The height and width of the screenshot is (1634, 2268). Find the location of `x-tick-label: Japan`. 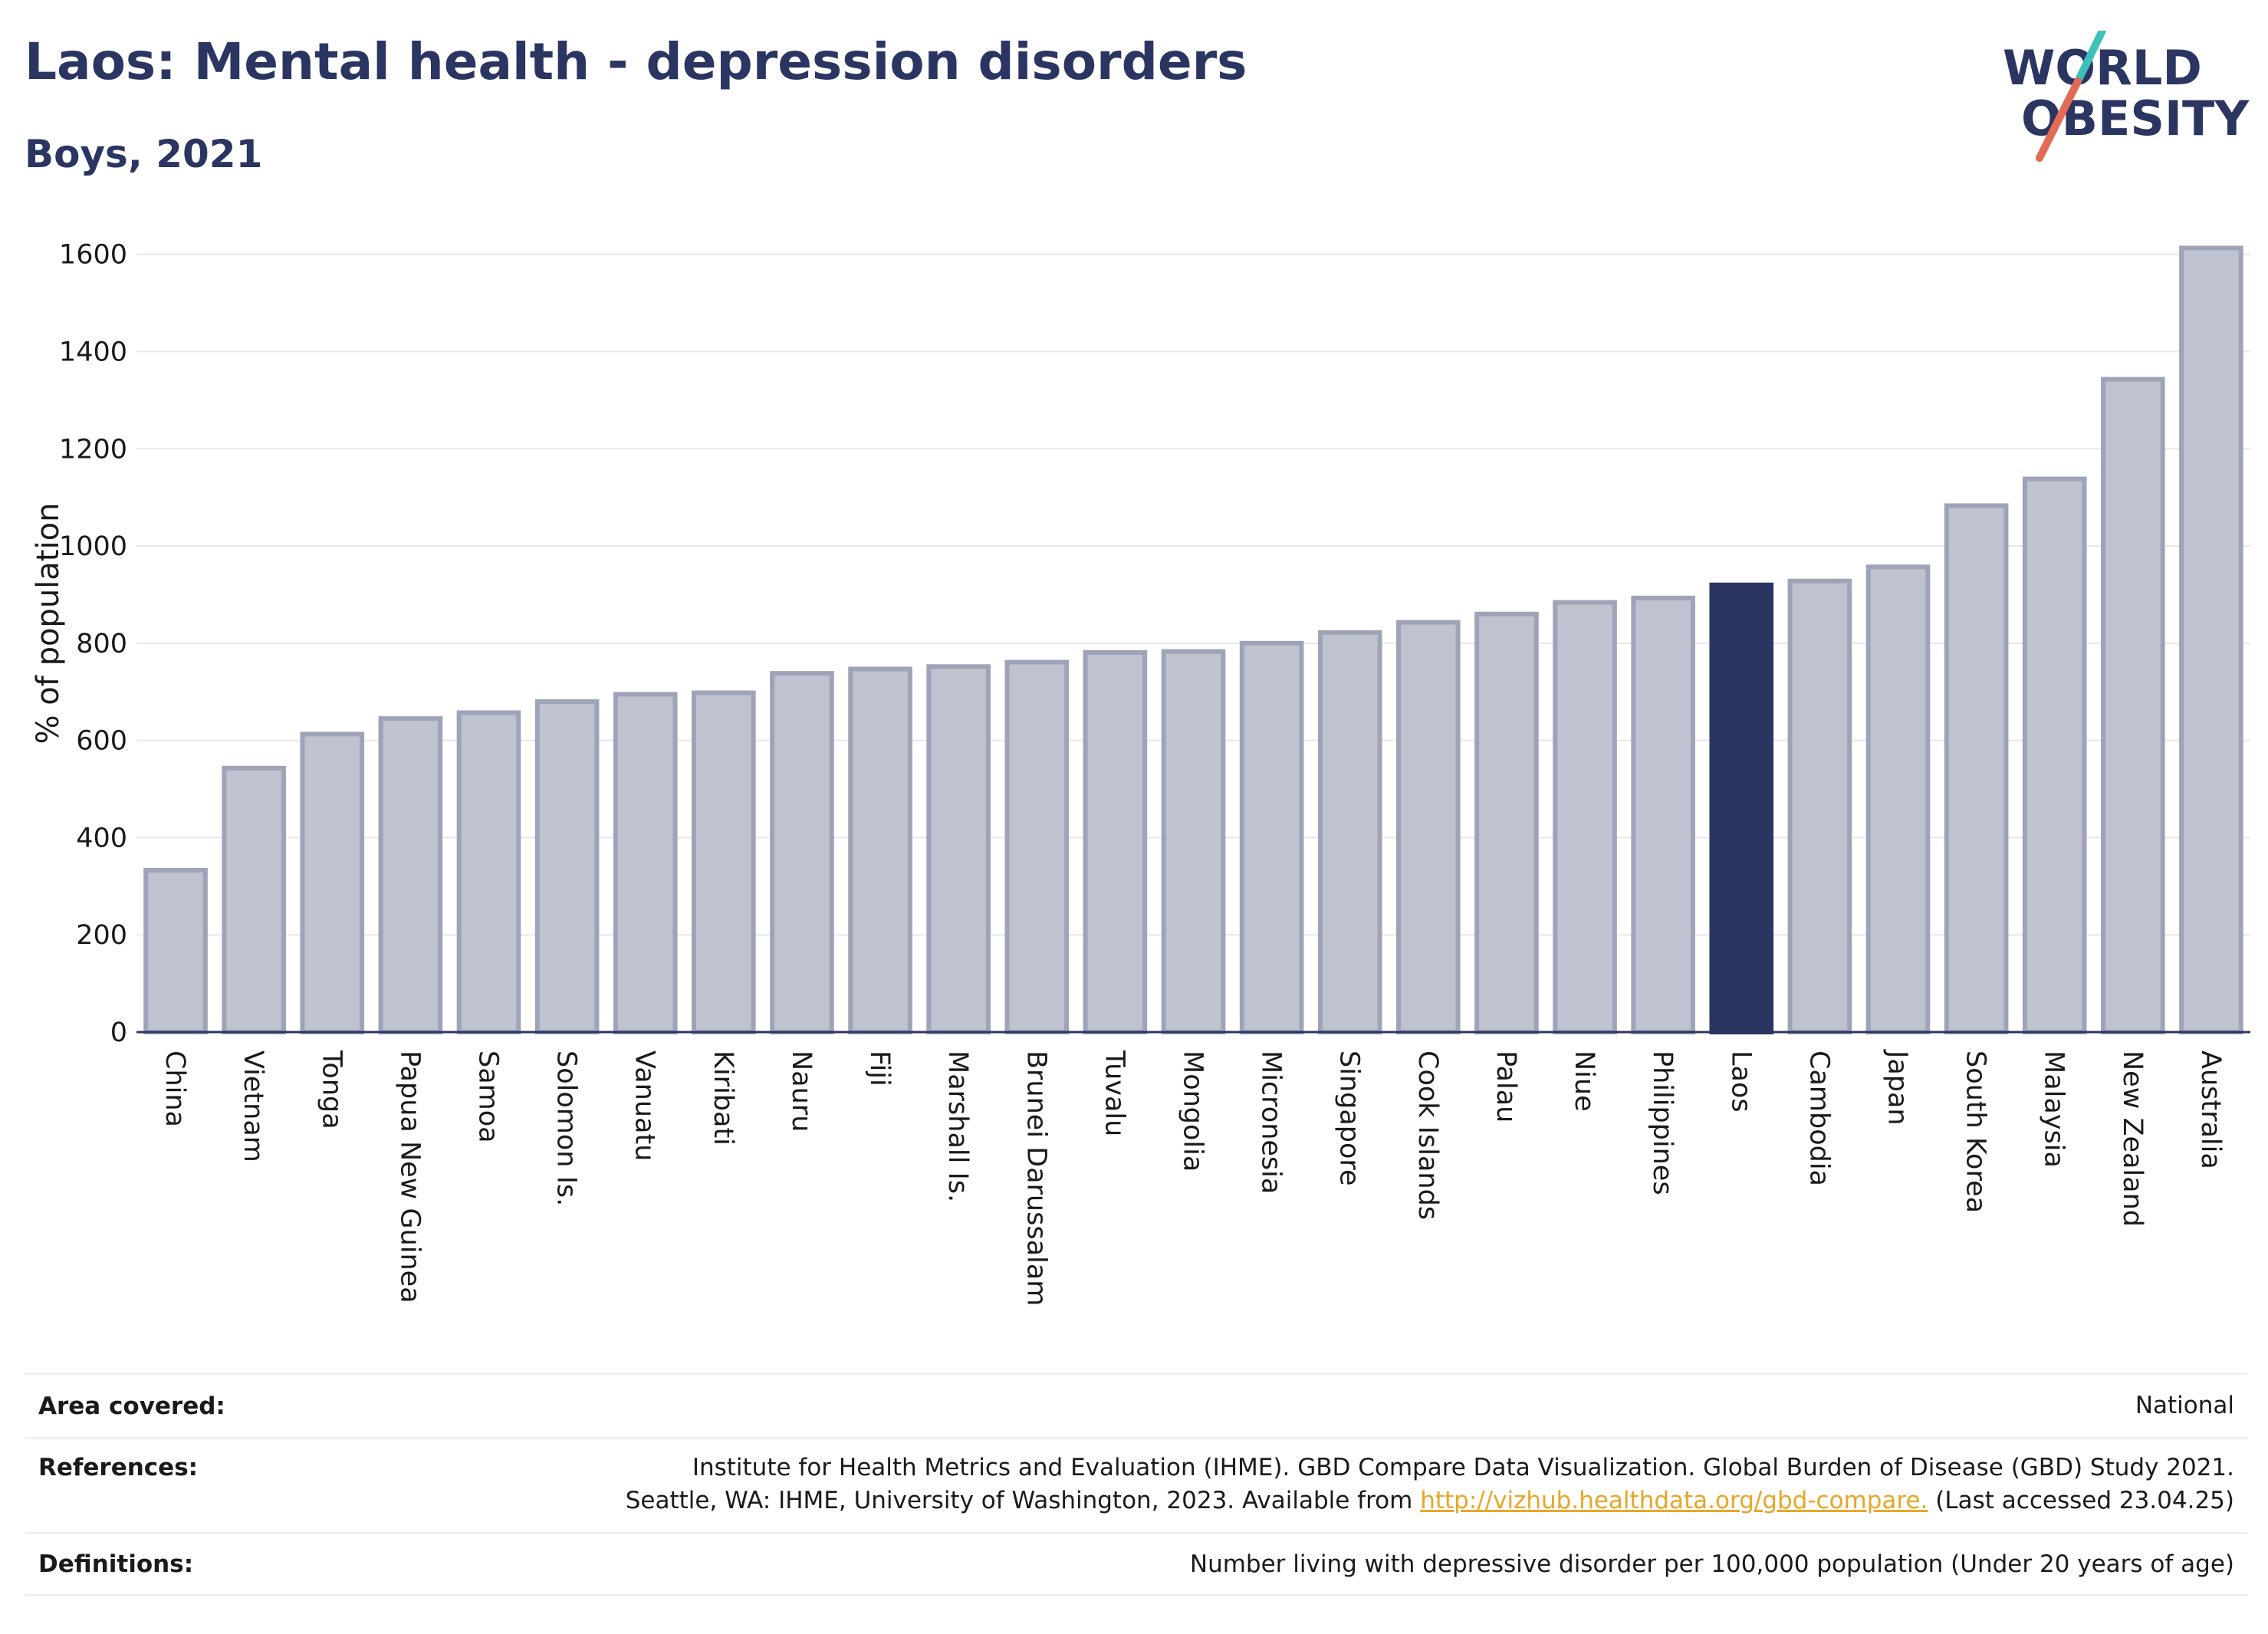

x-tick-label: Japan is located at coordinates (1897, 1088).